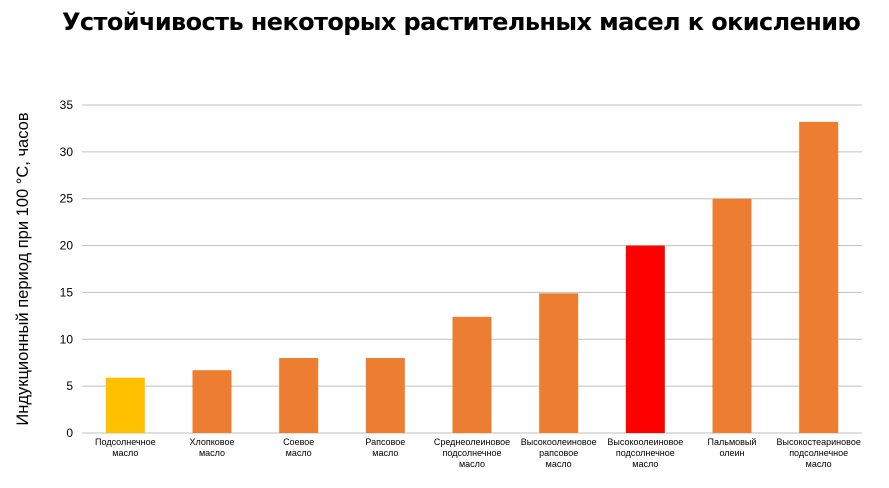 This screenshot has width=889, height=488. I want to click on x-category-label: Высокостеариновое подсолнечное масло, so click(818, 453).